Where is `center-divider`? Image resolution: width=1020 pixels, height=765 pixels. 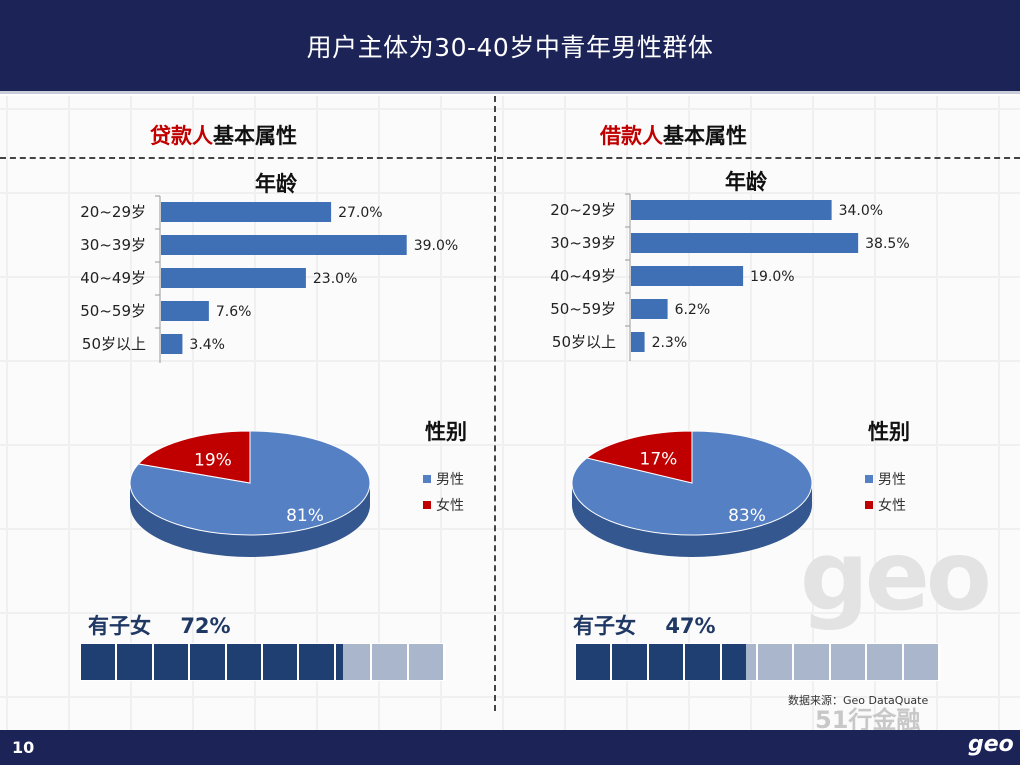 center-divider is located at coordinates (495, 403).